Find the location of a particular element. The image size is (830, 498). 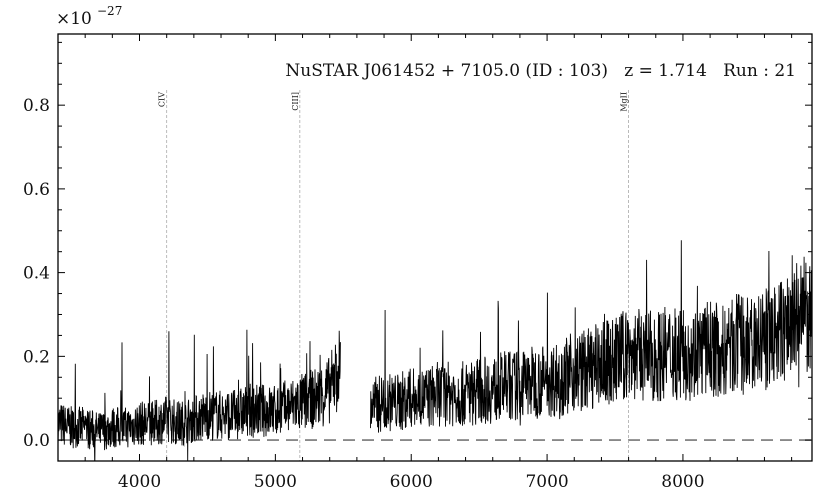

x-tick-label: 4000 is located at coordinates (139, 482).